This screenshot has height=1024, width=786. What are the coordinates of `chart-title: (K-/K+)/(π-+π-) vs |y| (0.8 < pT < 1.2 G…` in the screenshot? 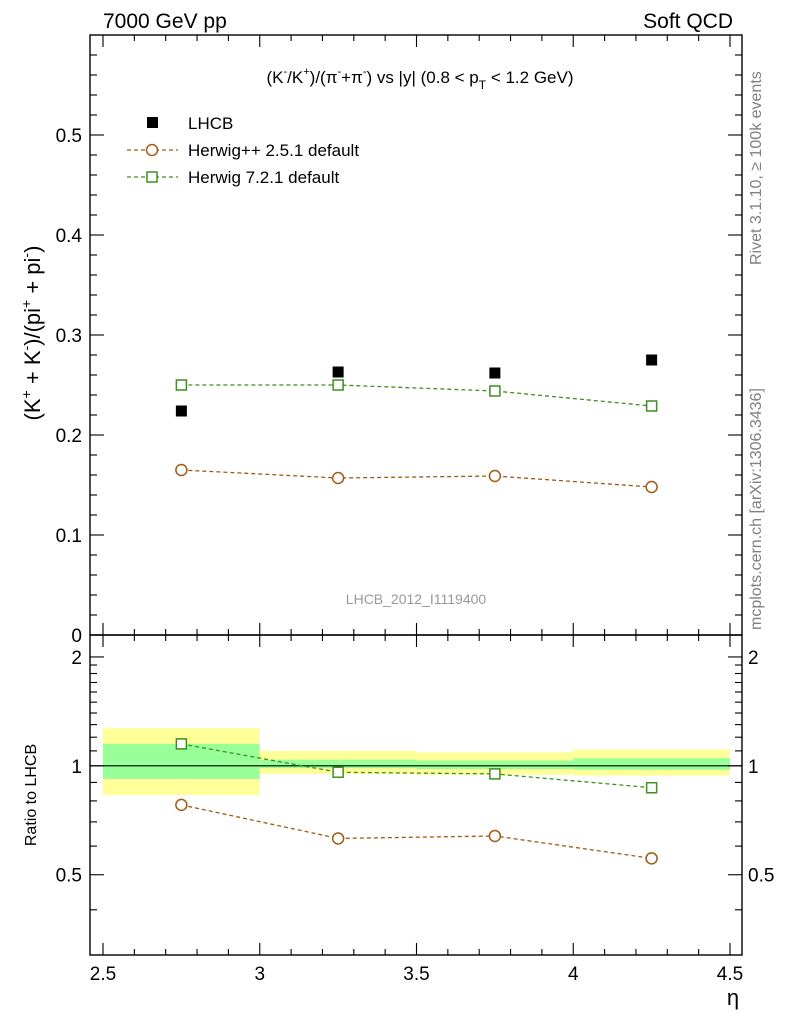 It's located at (419, 79).